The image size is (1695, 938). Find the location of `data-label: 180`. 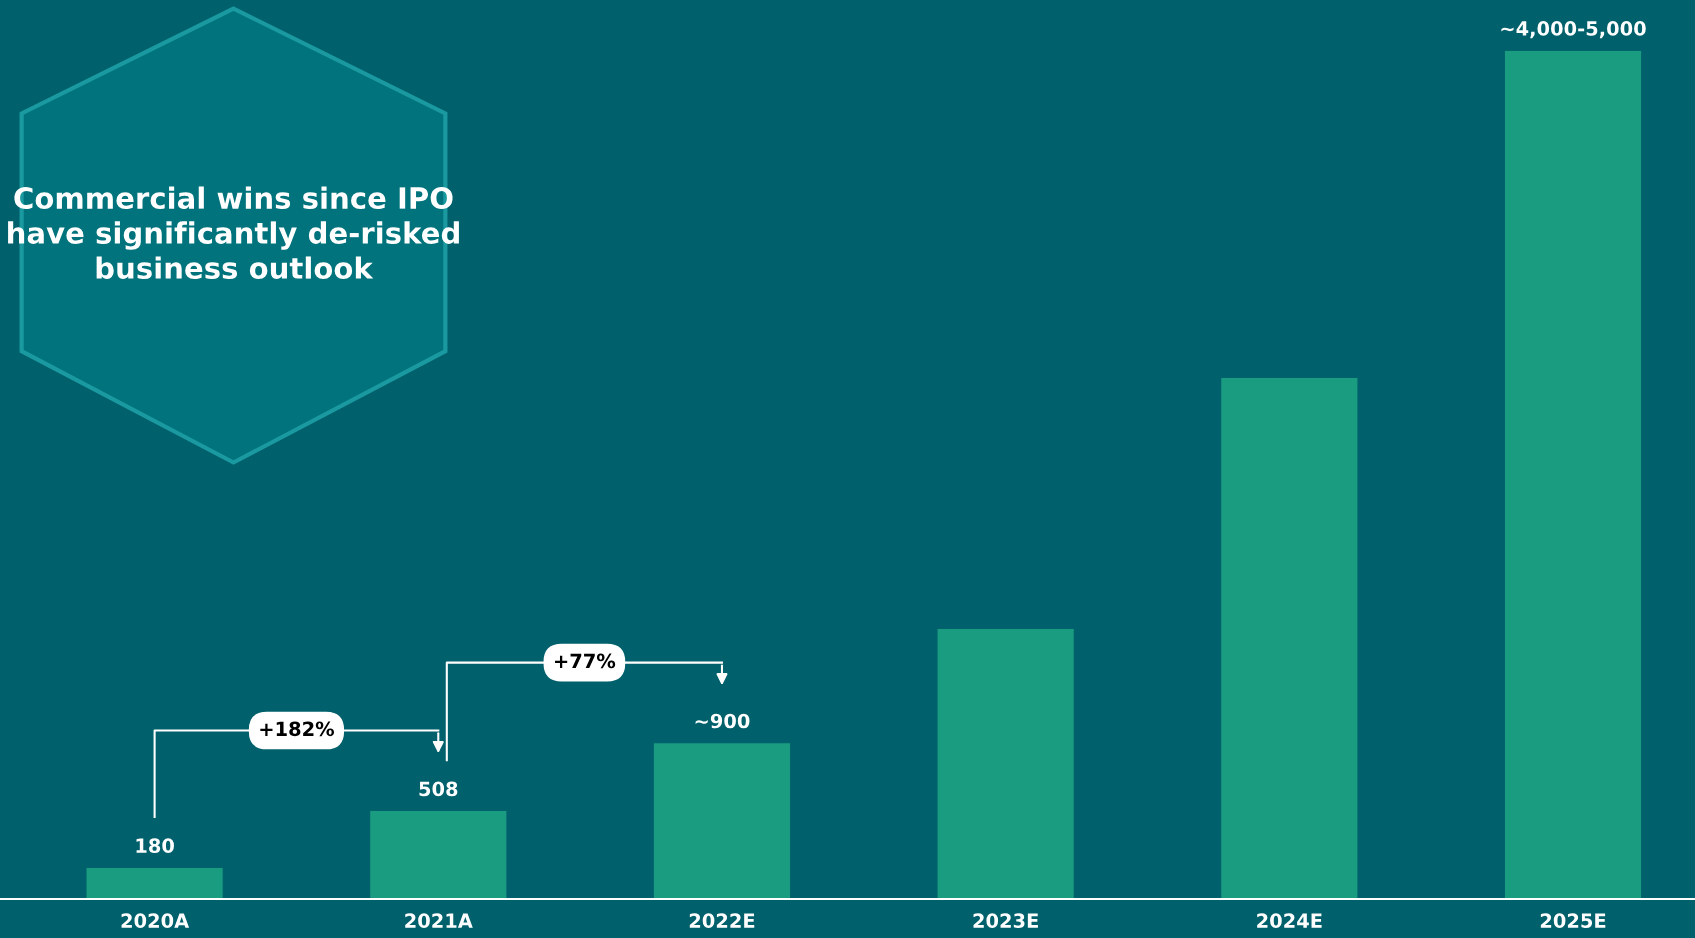

data-label: 180 is located at coordinates (155, 846).